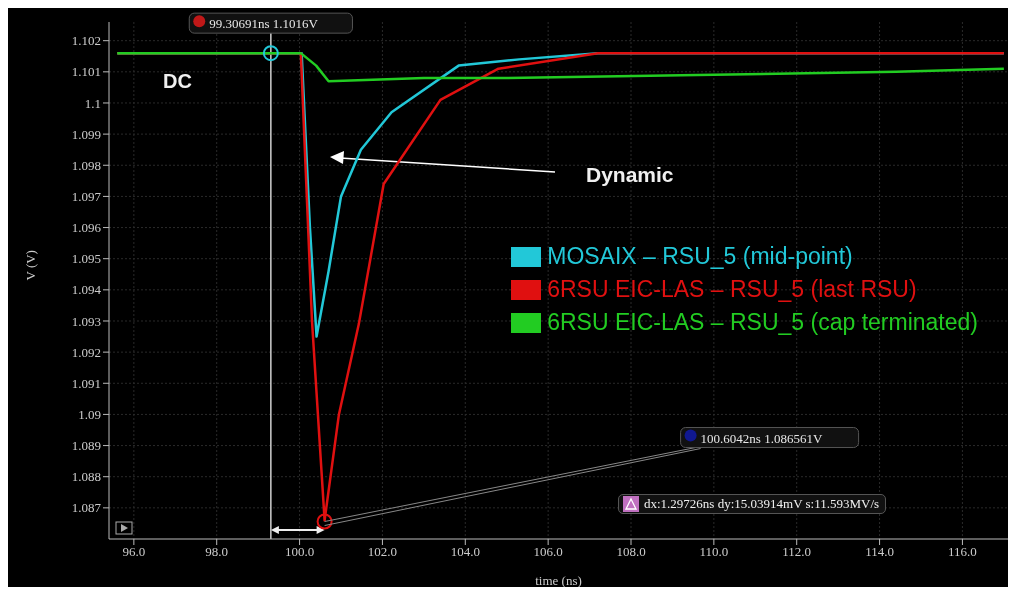 The width and height of the screenshot is (1017, 595). What do you see at coordinates (382, 552) in the screenshot?
I see `x-tick-label: 102.0` at bounding box center [382, 552].